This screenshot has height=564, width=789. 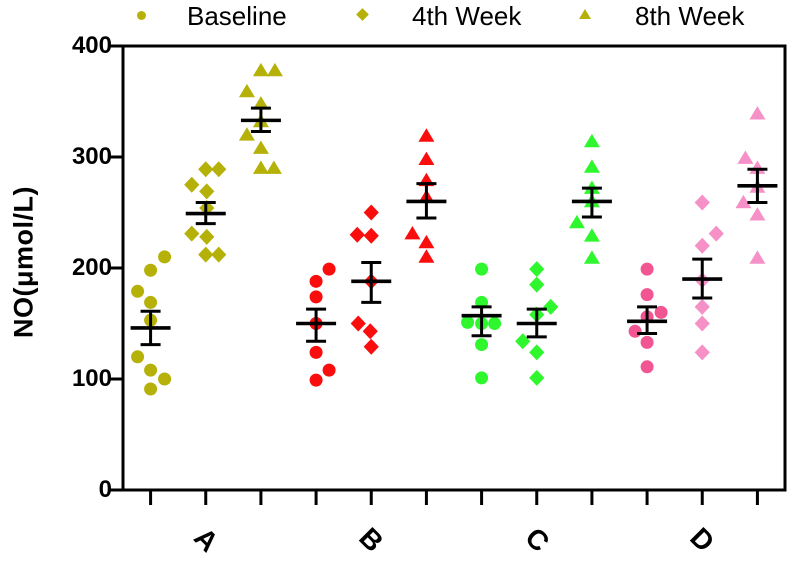 I want to click on y-tick-label: 200, so click(x=91, y=267).